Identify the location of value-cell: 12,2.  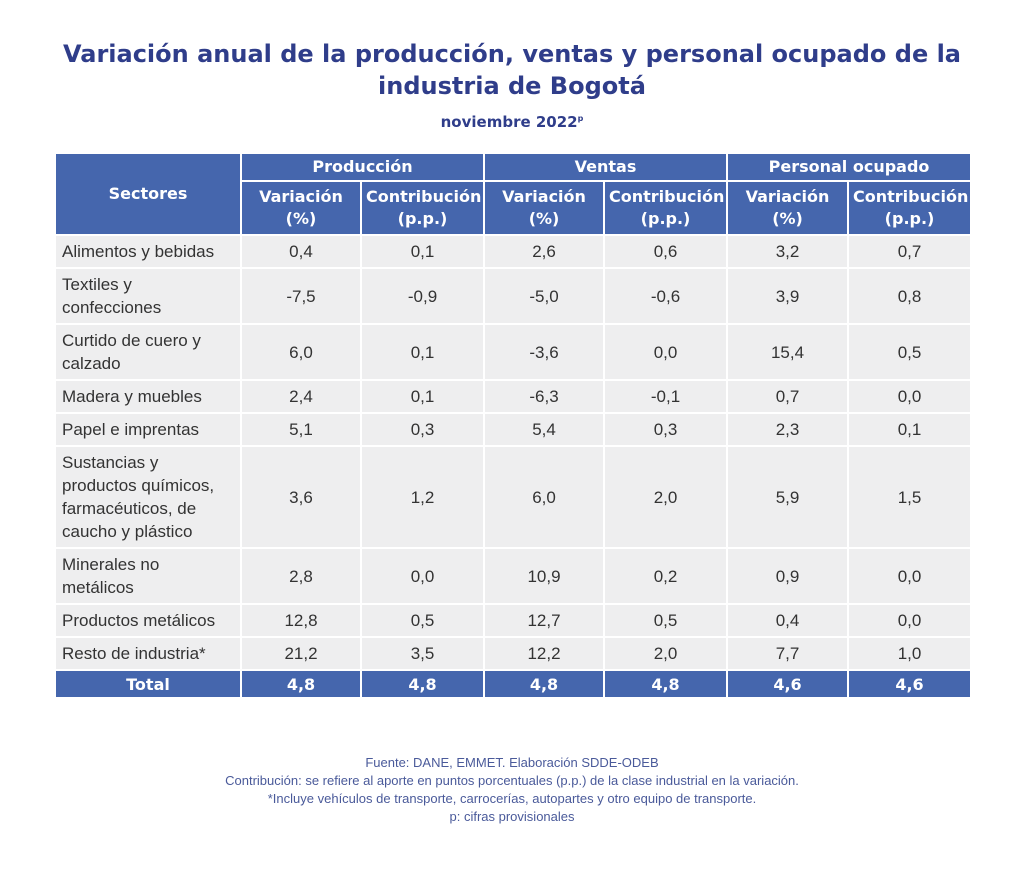
(544, 653).